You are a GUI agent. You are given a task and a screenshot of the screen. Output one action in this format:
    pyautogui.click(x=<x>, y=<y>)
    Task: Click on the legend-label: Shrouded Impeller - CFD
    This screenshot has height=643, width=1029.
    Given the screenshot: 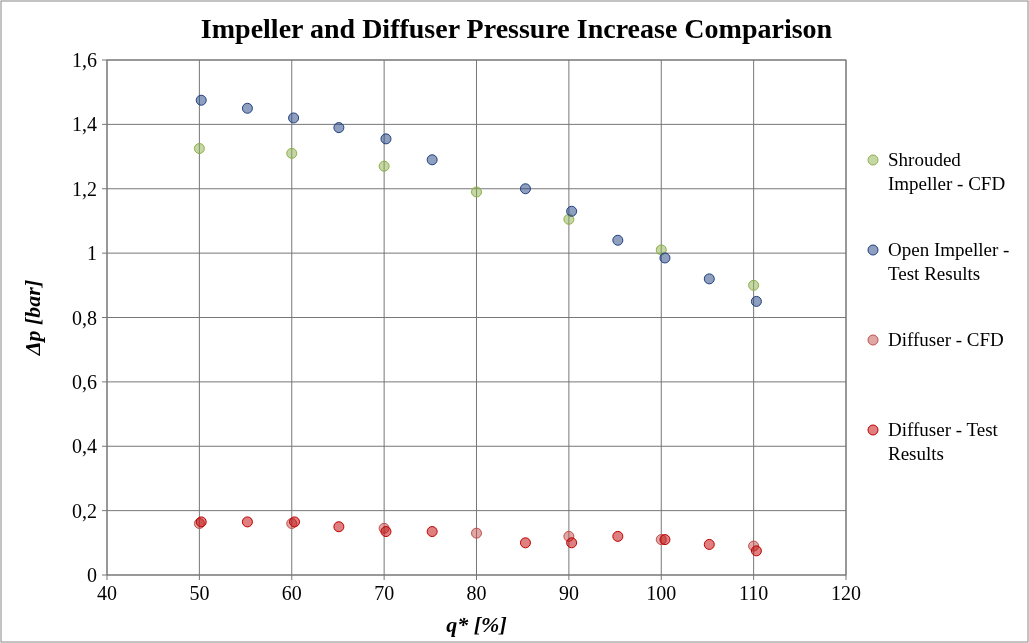 What is the action you would take?
    pyautogui.click(x=947, y=171)
    